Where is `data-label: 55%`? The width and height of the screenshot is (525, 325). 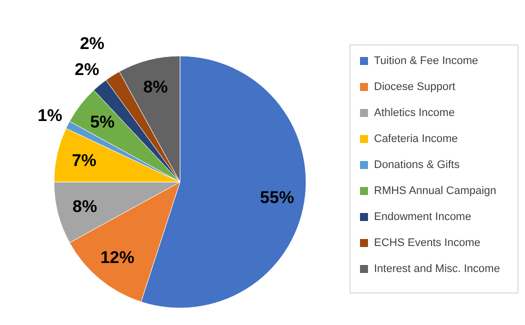 data-label: 55% is located at coordinates (277, 197).